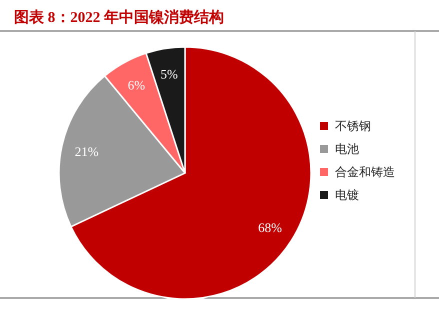 The height and width of the screenshot is (334, 439). Describe the element at coordinates (353, 126) in the screenshot. I see `legend-label: 不锈钢` at that location.